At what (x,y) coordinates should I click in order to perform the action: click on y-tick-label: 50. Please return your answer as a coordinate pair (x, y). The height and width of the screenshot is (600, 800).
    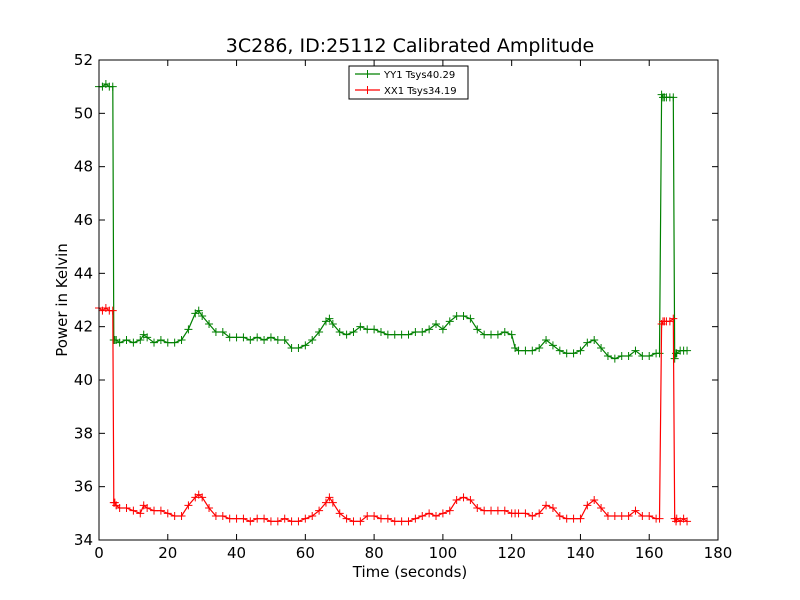
    Looking at the image, I should click on (83, 113).